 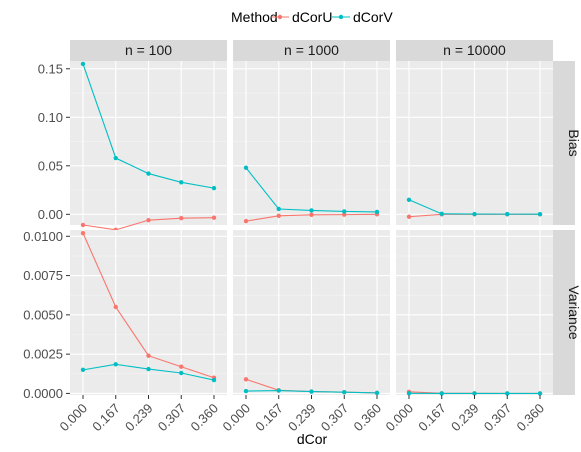 What do you see at coordinates (573, 312) in the screenshot?
I see `strip-label: Variance` at bounding box center [573, 312].